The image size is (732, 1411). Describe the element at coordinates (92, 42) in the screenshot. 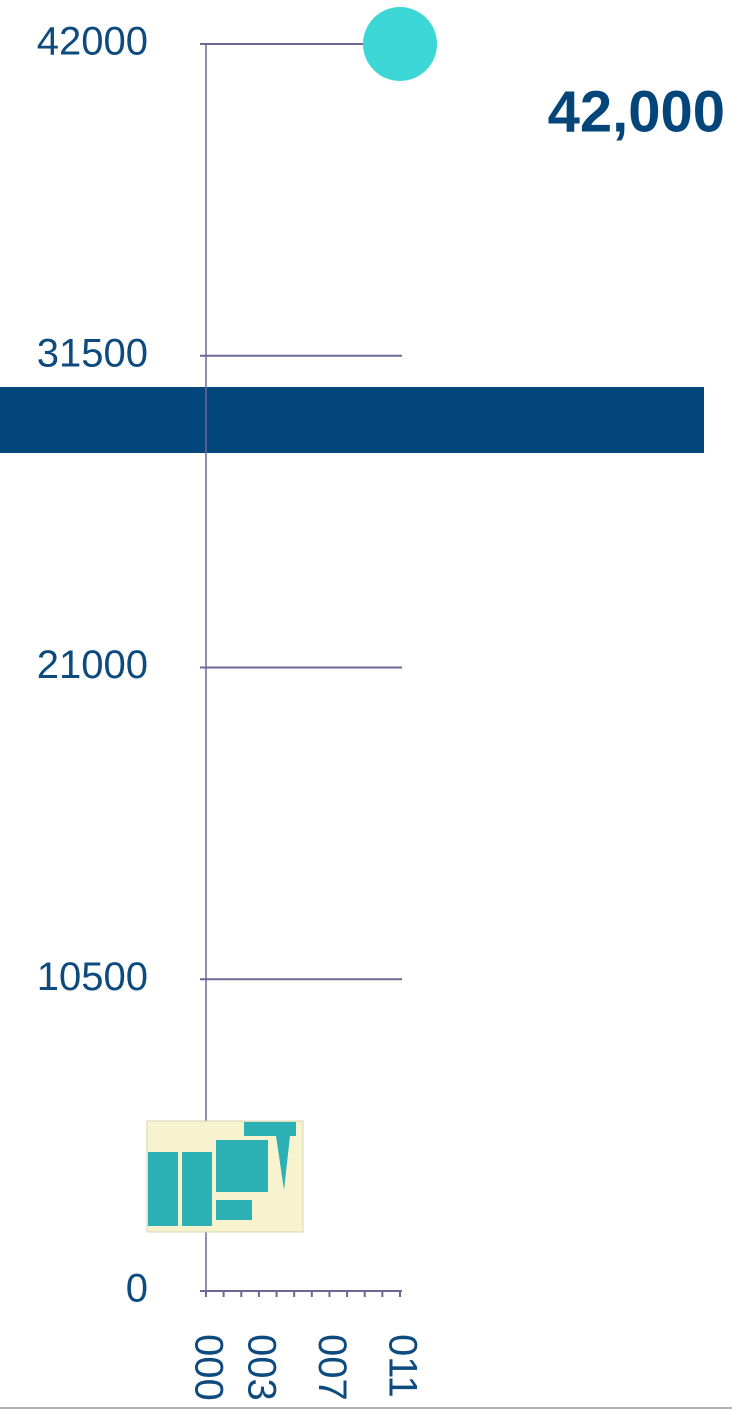

I see `y-tick-label: 42000` at that location.